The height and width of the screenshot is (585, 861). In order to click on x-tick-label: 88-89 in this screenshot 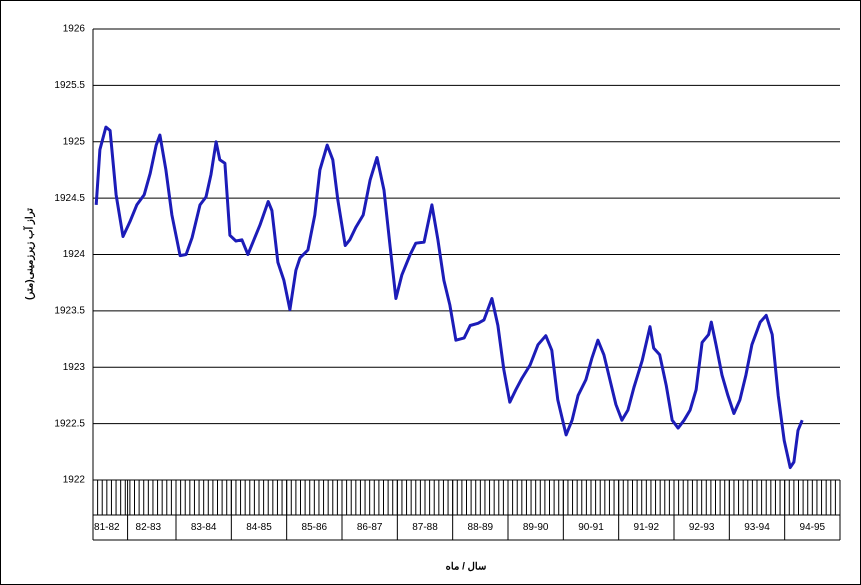, I will do `click(481, 527)`.